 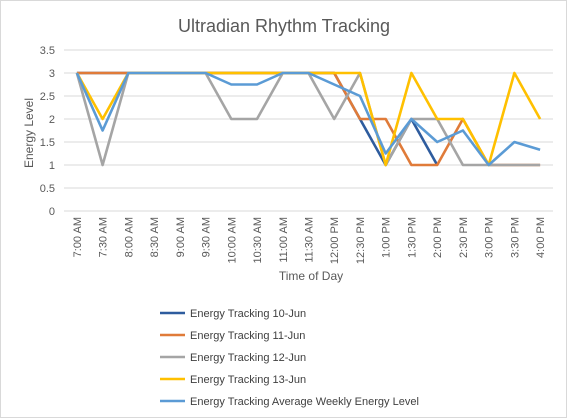 I want to click on x-tick-label: 8:30 AM, so click(x=155, y=237).